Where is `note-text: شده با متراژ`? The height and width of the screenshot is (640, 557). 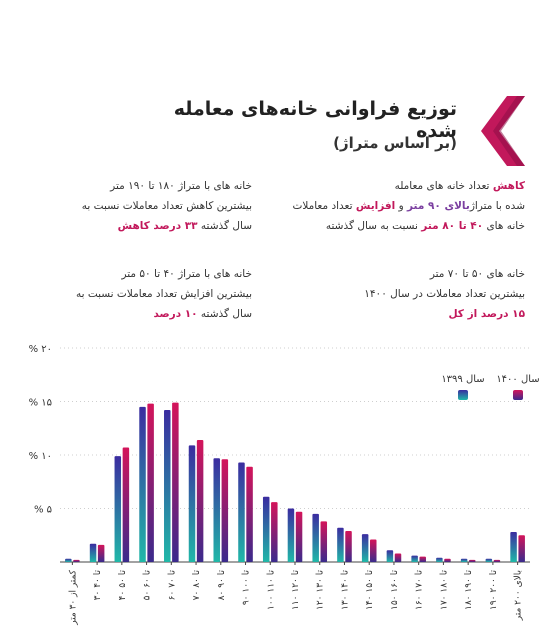 note-text: شده با متراژ is located at coordinates (497, 206).